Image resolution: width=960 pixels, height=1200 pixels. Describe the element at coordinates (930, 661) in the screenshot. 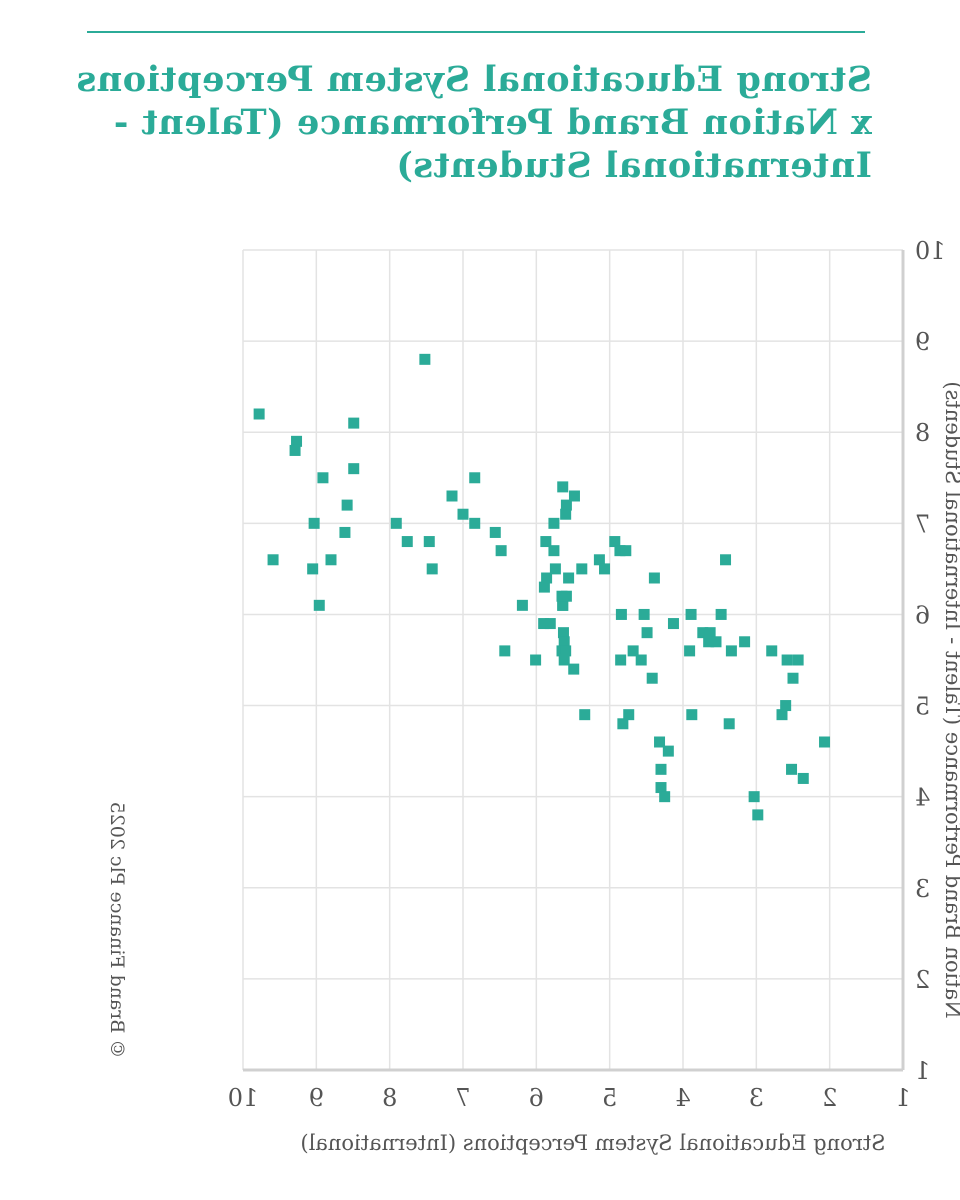

I see `y-tick-labels: 1 2 3 4 5 6 7 8 9 10` at that location.